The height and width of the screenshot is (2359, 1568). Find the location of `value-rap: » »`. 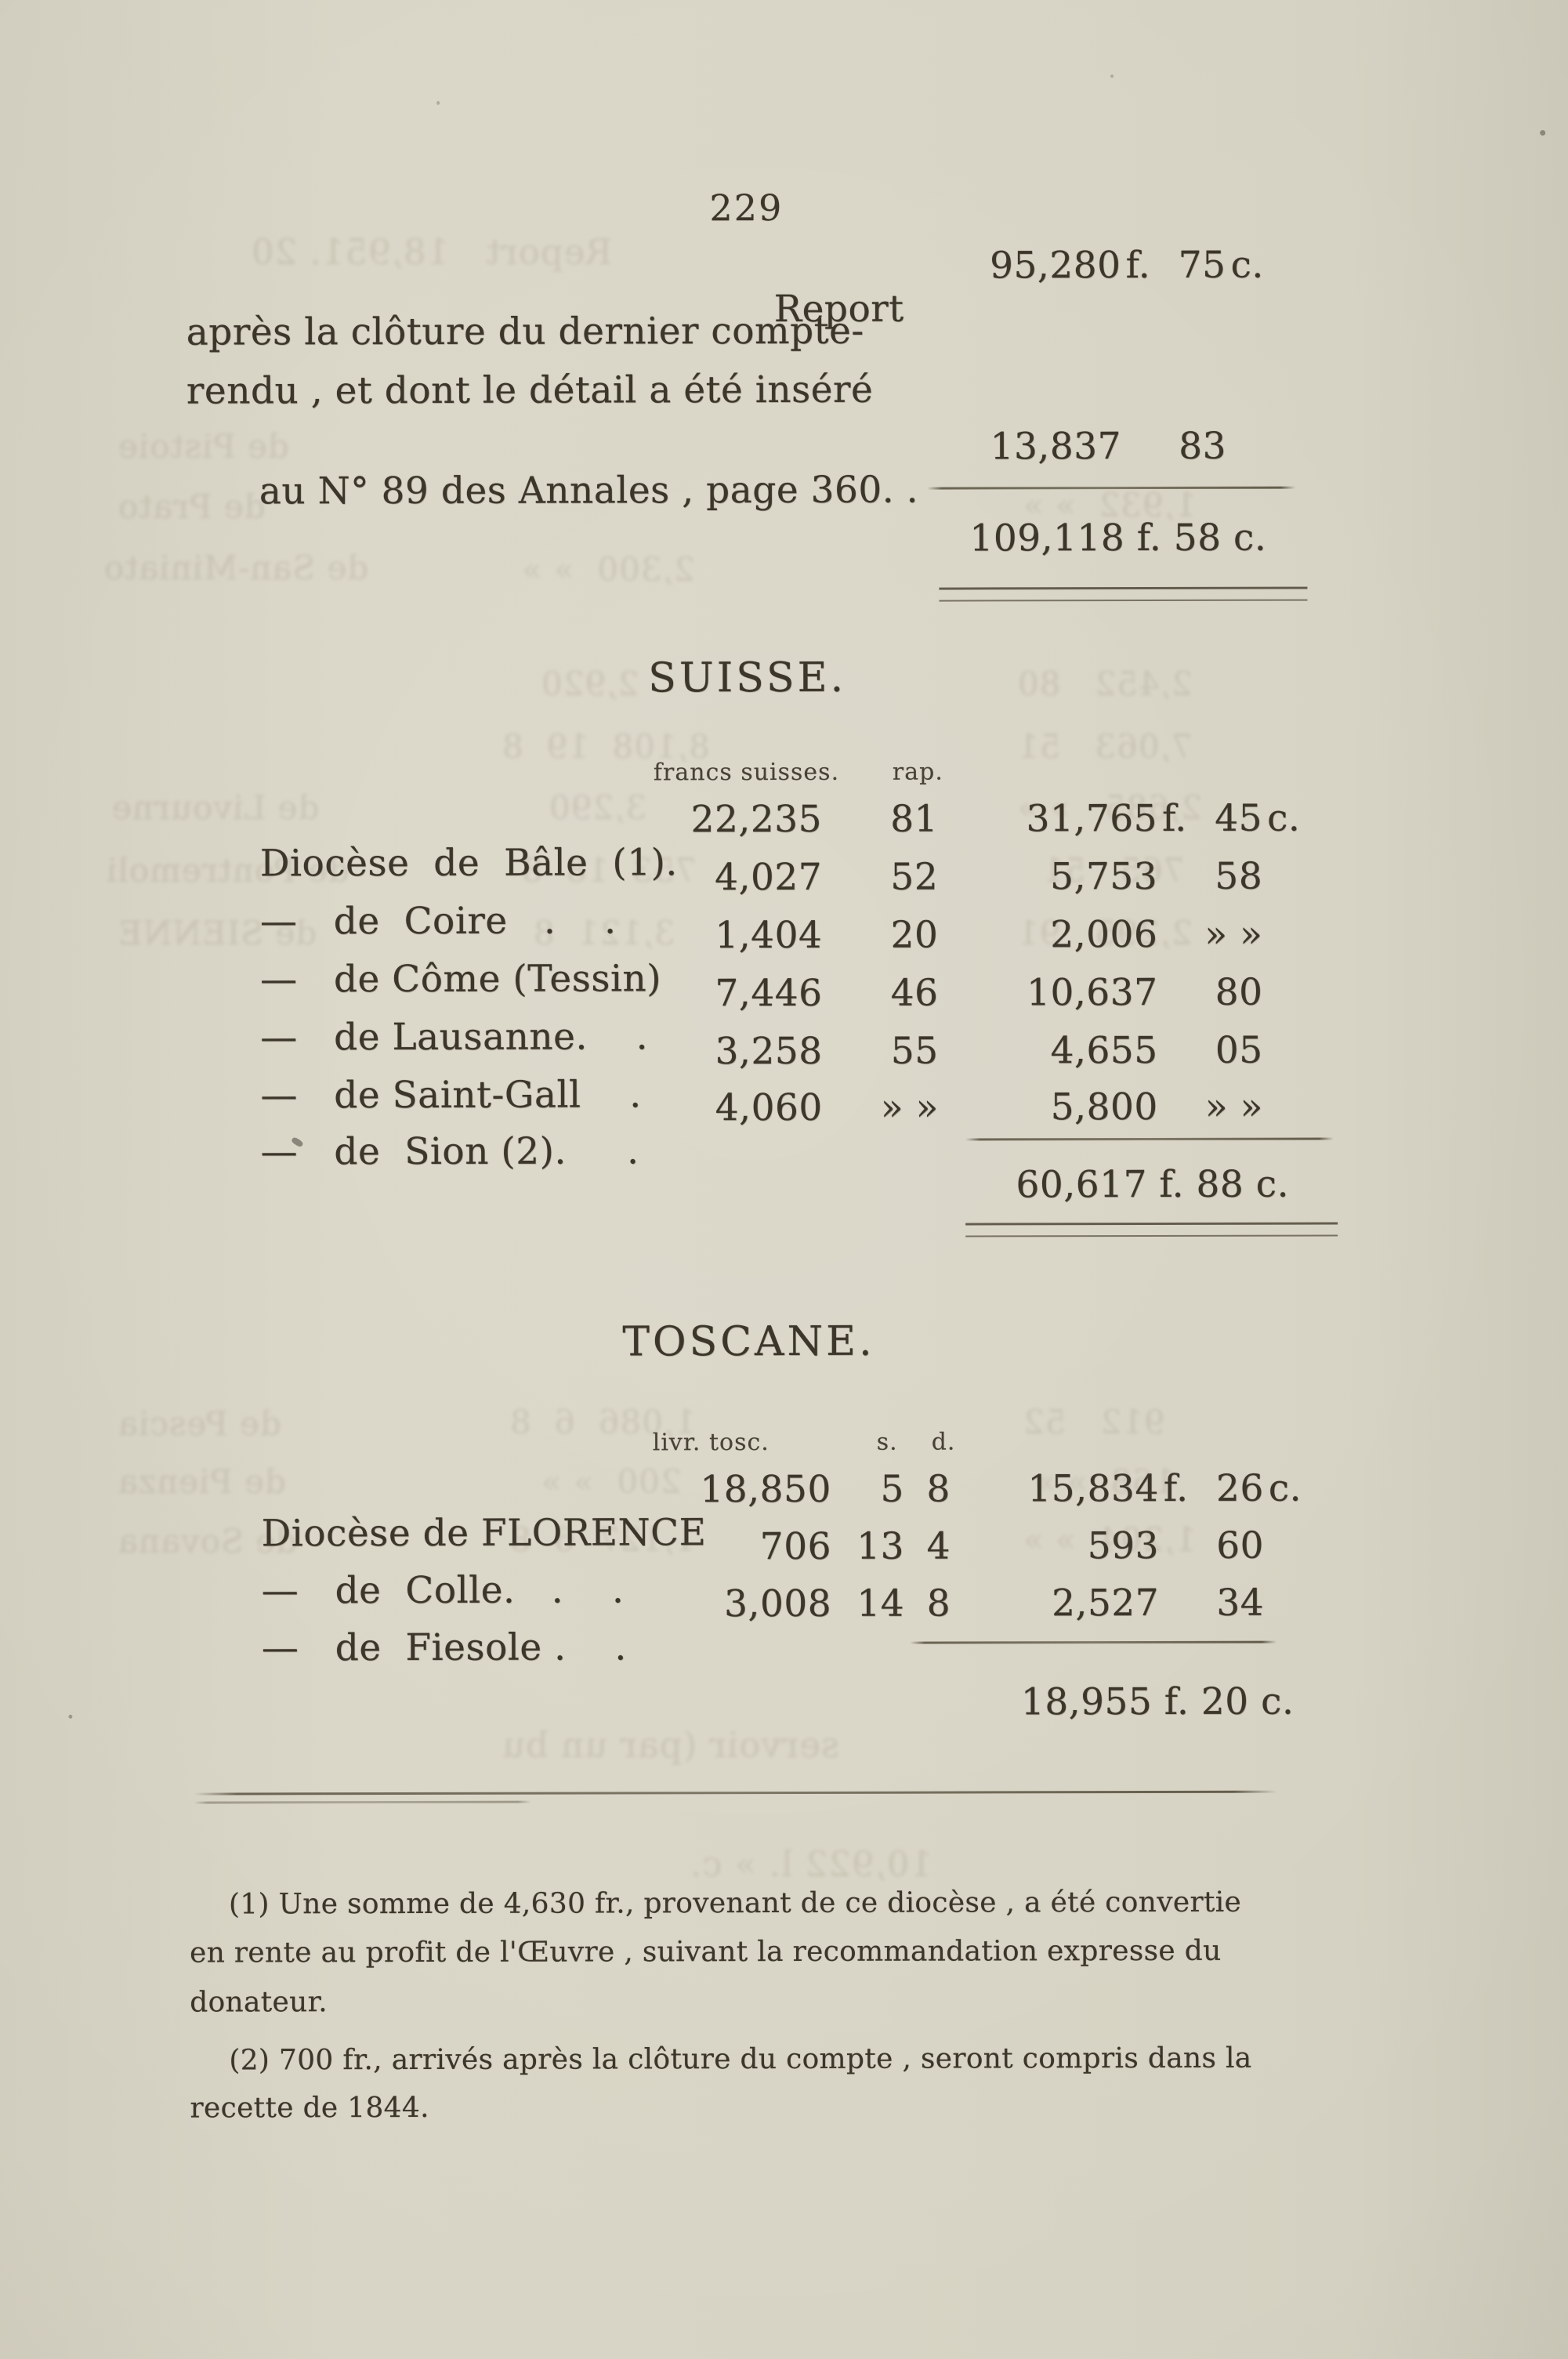

value-rap: » » is located at coordinates (910, 1107).